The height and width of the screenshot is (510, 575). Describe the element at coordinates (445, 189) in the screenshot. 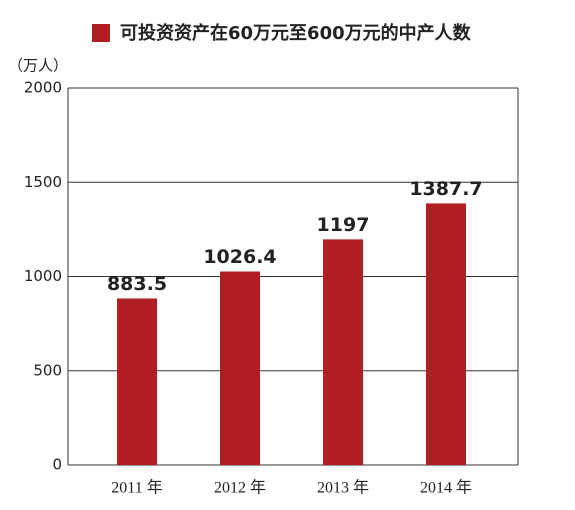

I see `value-label: 1387.7` at that location.